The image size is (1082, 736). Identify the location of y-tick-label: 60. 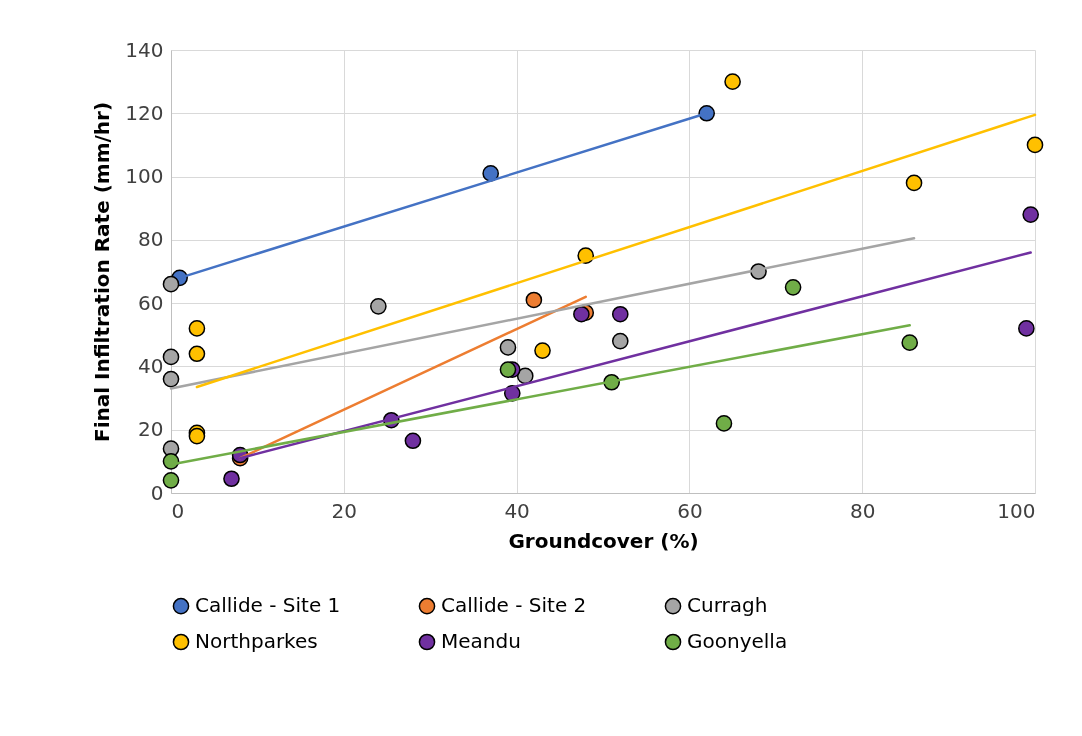
(151, 302).